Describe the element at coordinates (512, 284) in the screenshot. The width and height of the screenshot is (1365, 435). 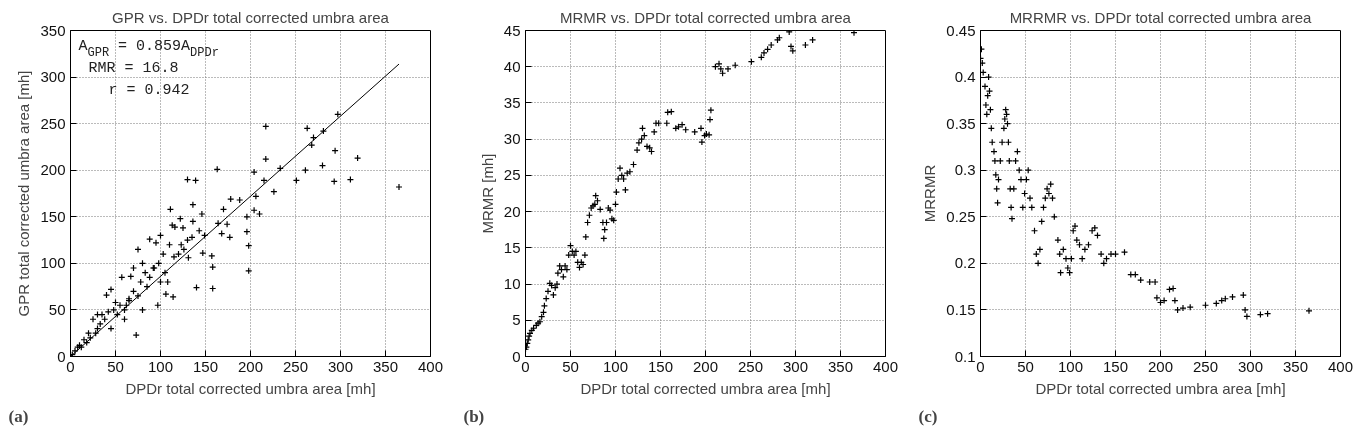
I see `y-tick-label: 10` at that location.